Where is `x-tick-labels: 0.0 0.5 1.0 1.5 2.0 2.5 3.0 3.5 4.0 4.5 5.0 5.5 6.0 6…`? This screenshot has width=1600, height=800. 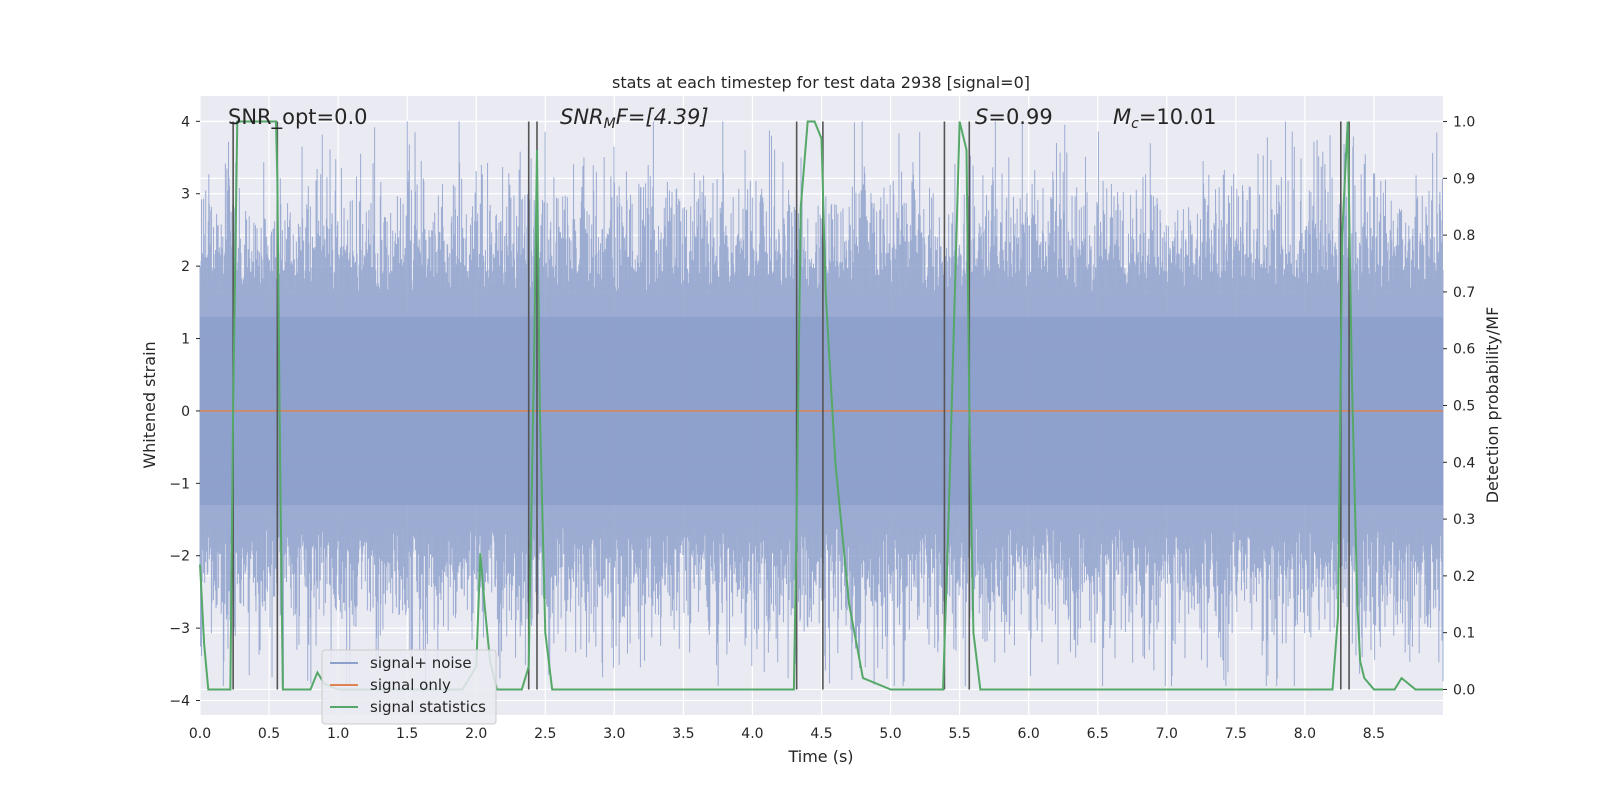 x-tick-labels: 0.0 0.5 1.0 1.5 2.0 2.5 3.0 3.5 4.0 4.5 5.0 5.5 6.0 6… is located at coordinates (787, 734).